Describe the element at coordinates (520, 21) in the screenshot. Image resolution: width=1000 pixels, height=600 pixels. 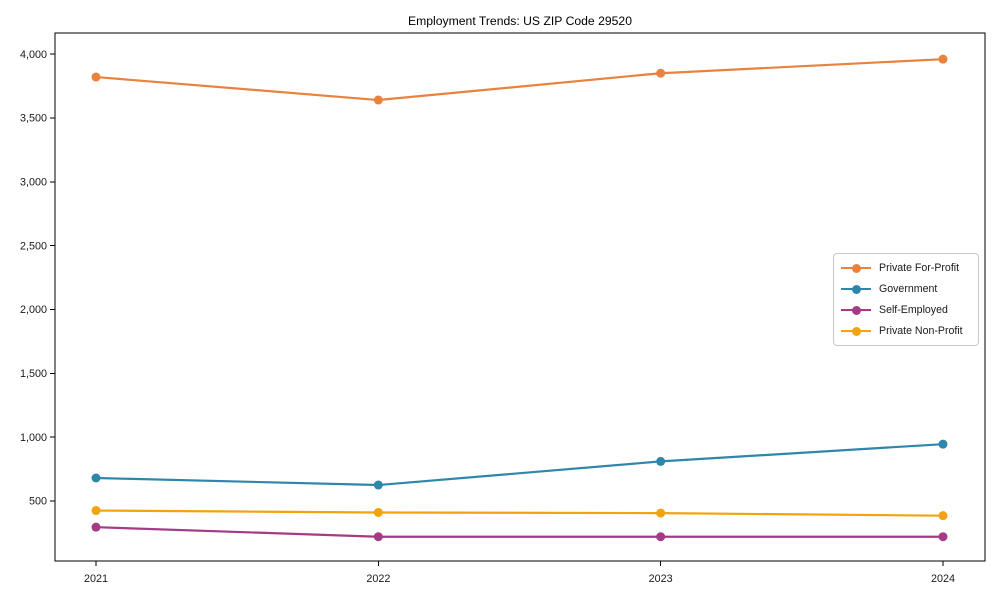
I see `chart-title: Employment Trends: US ZIP Code 29520` at that location.